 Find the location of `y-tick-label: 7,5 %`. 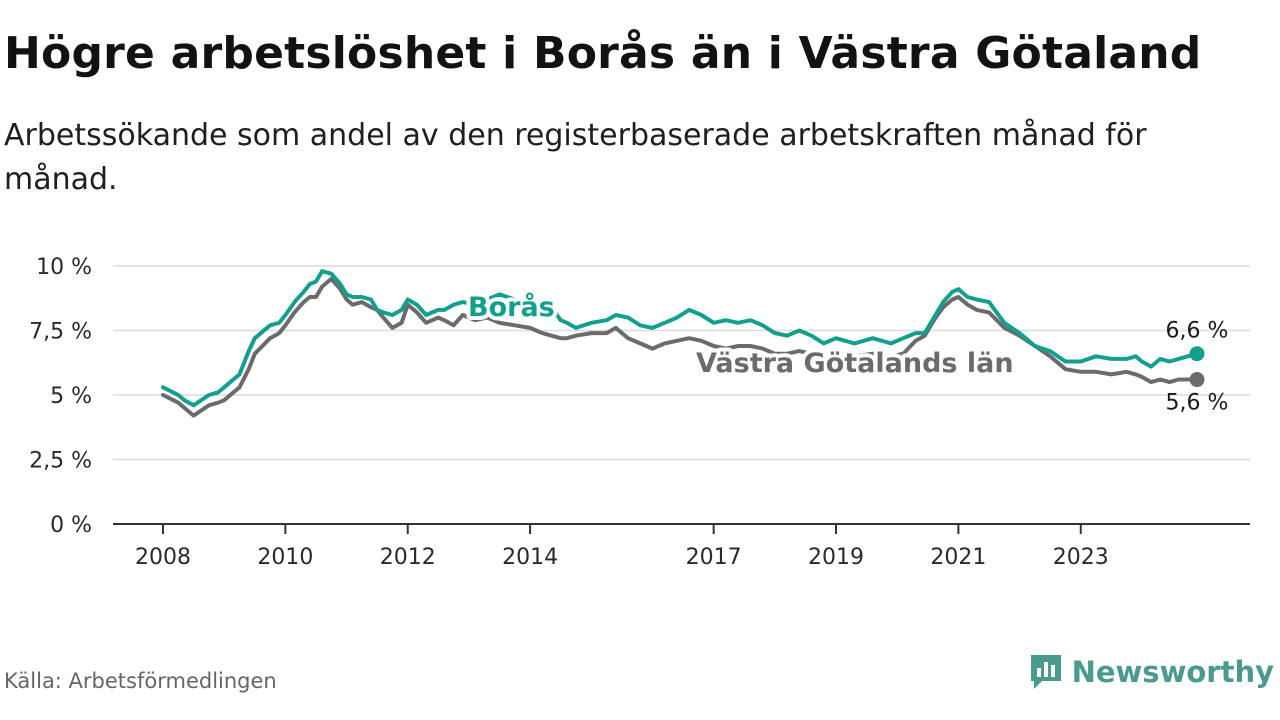

y-tick-label: 7,5 % is located at coordinates (60, 332).